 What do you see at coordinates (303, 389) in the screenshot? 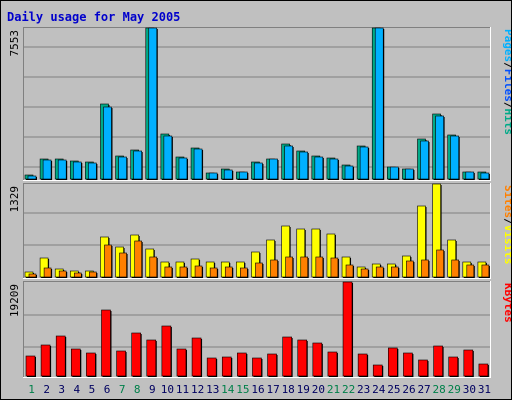
I see `x-tick-label: 19` at bounding box center [303, 389].